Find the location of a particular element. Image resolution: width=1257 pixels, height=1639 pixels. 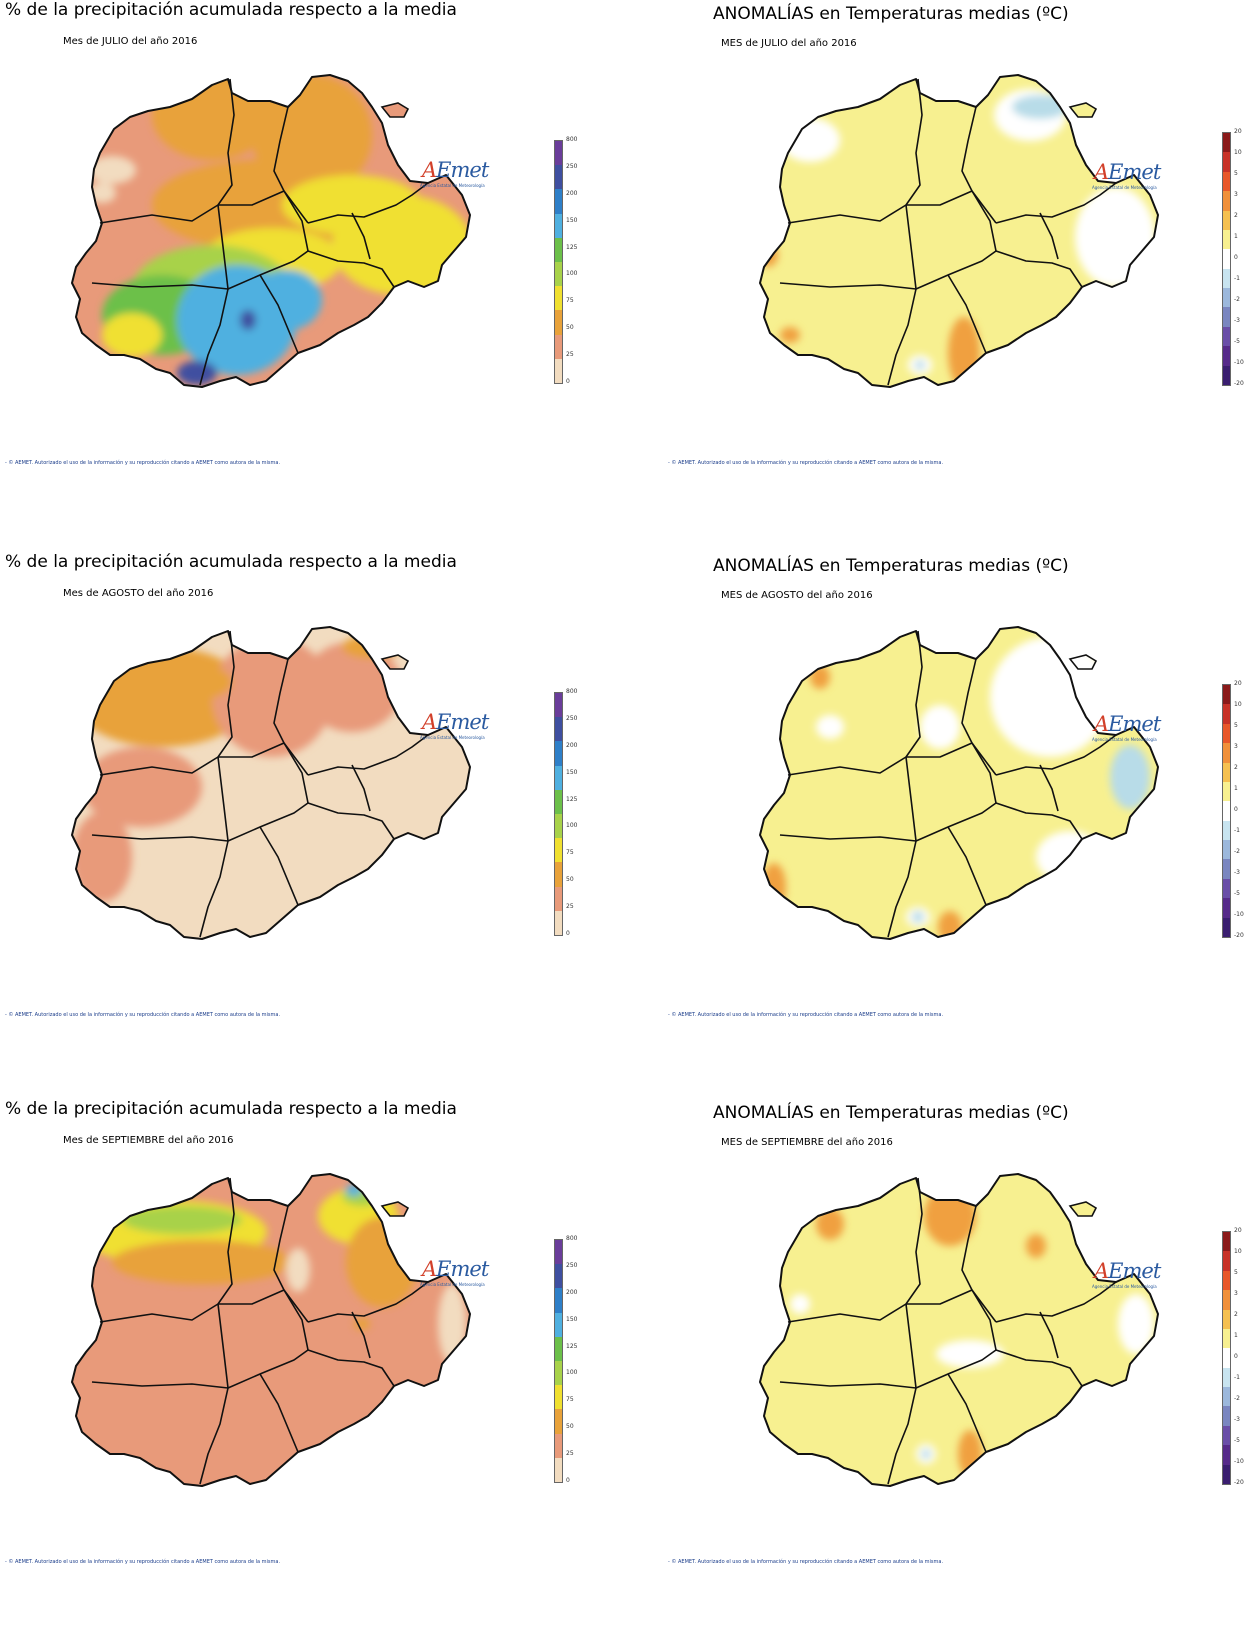

legend-tick-label: 2 is located at coordinates (1236, 767).